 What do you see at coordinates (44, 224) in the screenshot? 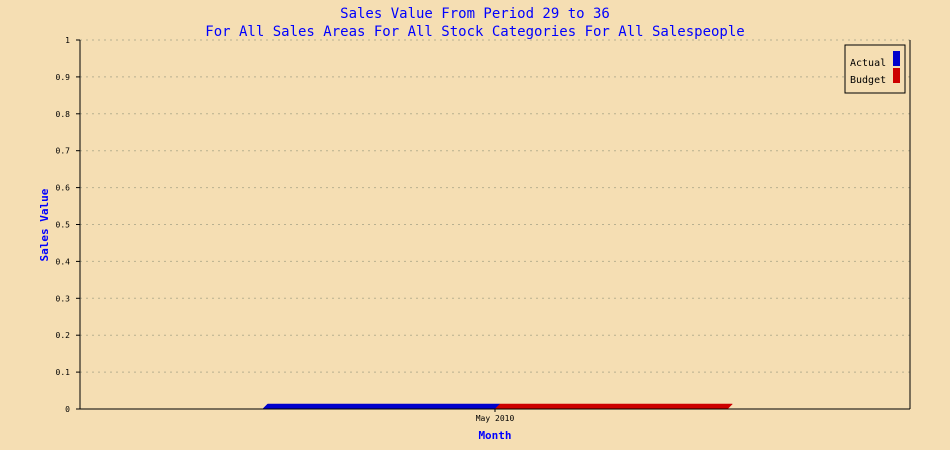
I see `y-axis-label: Sales Value` at bounding box center [44, 224].